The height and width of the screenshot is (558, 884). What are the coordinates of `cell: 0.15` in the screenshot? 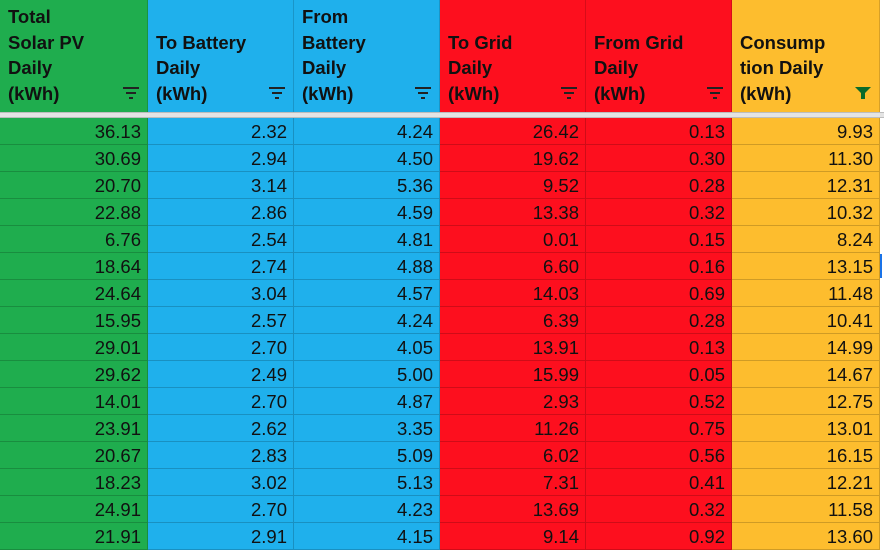 It's located at (659, 239).